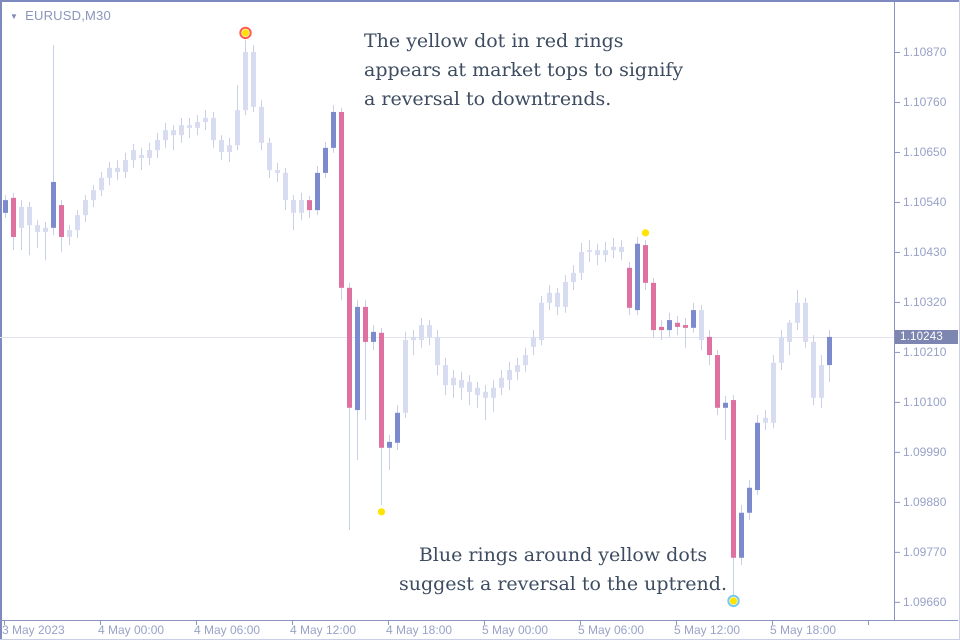 The height and width of the screenshot is (640, 960). What do you see at coordinates (227, 630) in the screenshot?
I see `time-axis-label: 4 May 06:00` at bounding box center [227, 630].